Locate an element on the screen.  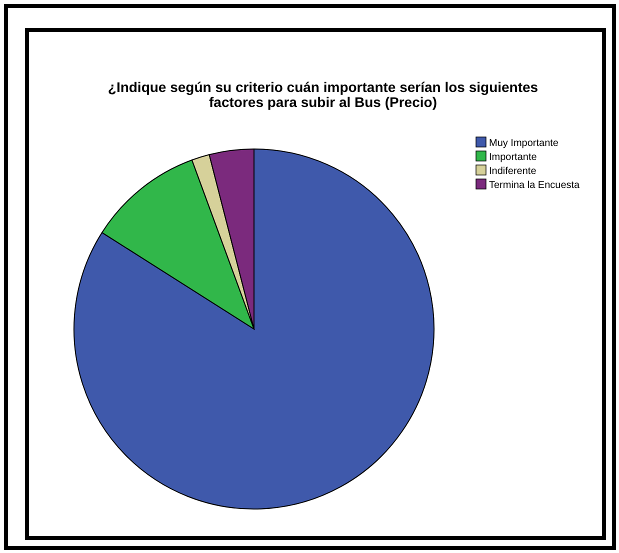
legend-label: Termina la Encuesta is located at coordinates (534, 185).